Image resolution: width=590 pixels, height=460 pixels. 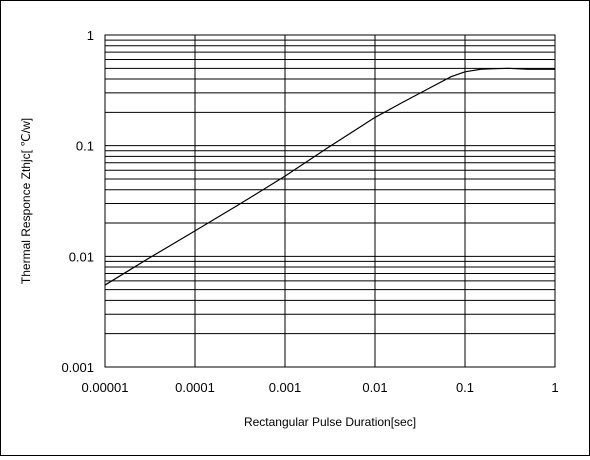 What do you see at coordinates (195, 387) in the screenshot?
I see `x-tick-label: 0.0001` at bounding box center [195, 387].